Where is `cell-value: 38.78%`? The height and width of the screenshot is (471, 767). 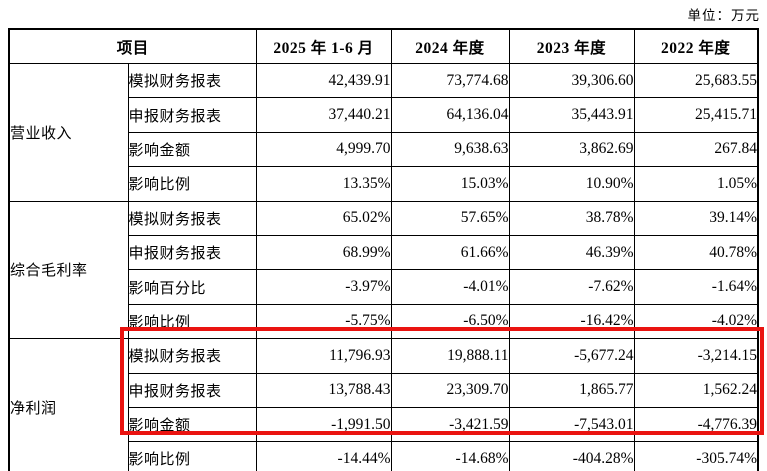 cell-value: 38.78% is located at coordinates (571, 218).